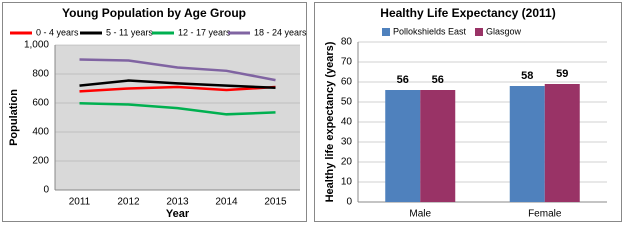  Describe the element at coordinates (430, 31) in the screenshot. I see `legend-label: Pollokshields East` at that location.